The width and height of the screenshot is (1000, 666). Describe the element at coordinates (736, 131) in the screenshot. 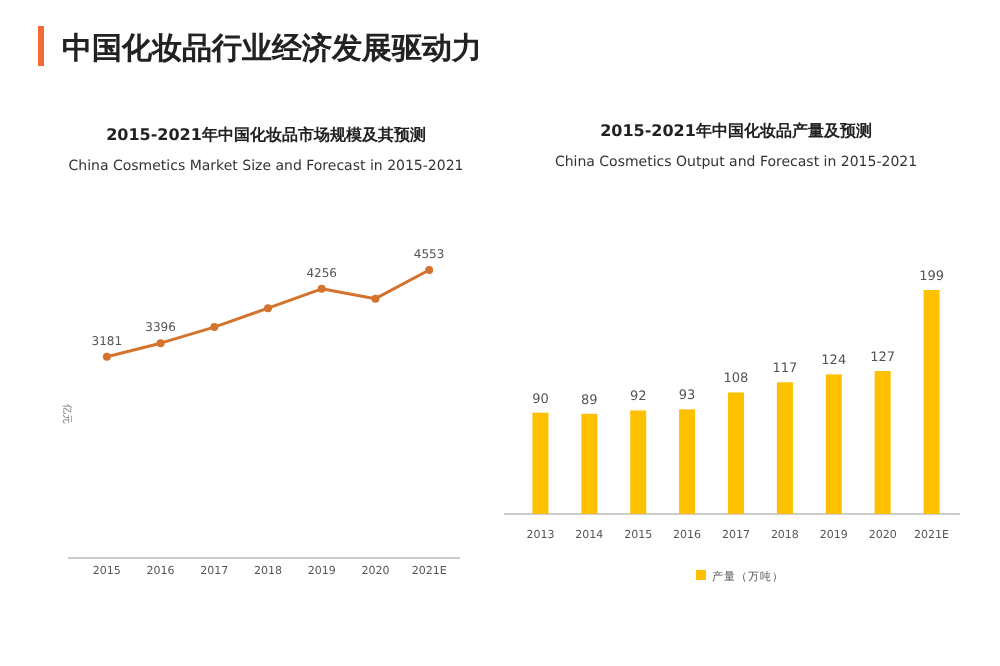

I see `chart-title: 2015-2021年中国化妆品产量及预测` at that location.